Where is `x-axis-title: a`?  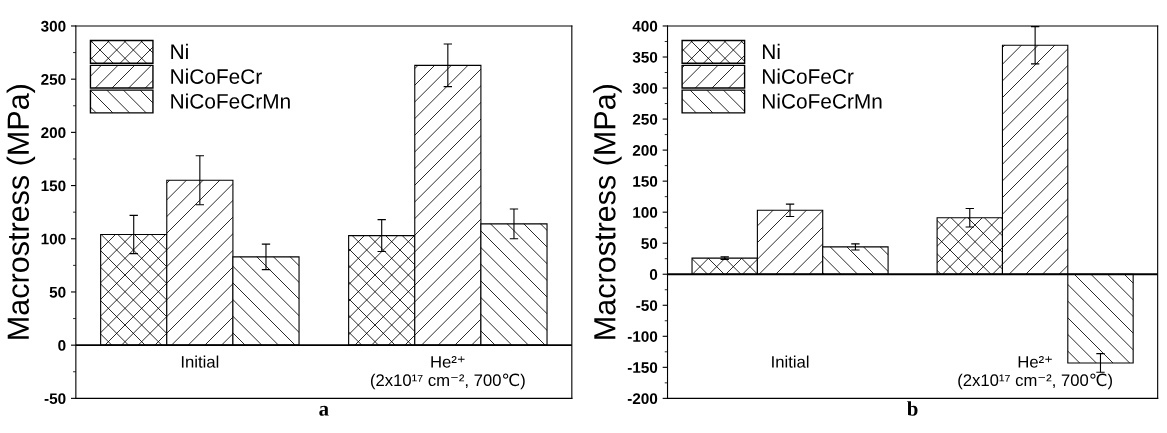
x-axis-title: a is located at coordinates (324, 410).